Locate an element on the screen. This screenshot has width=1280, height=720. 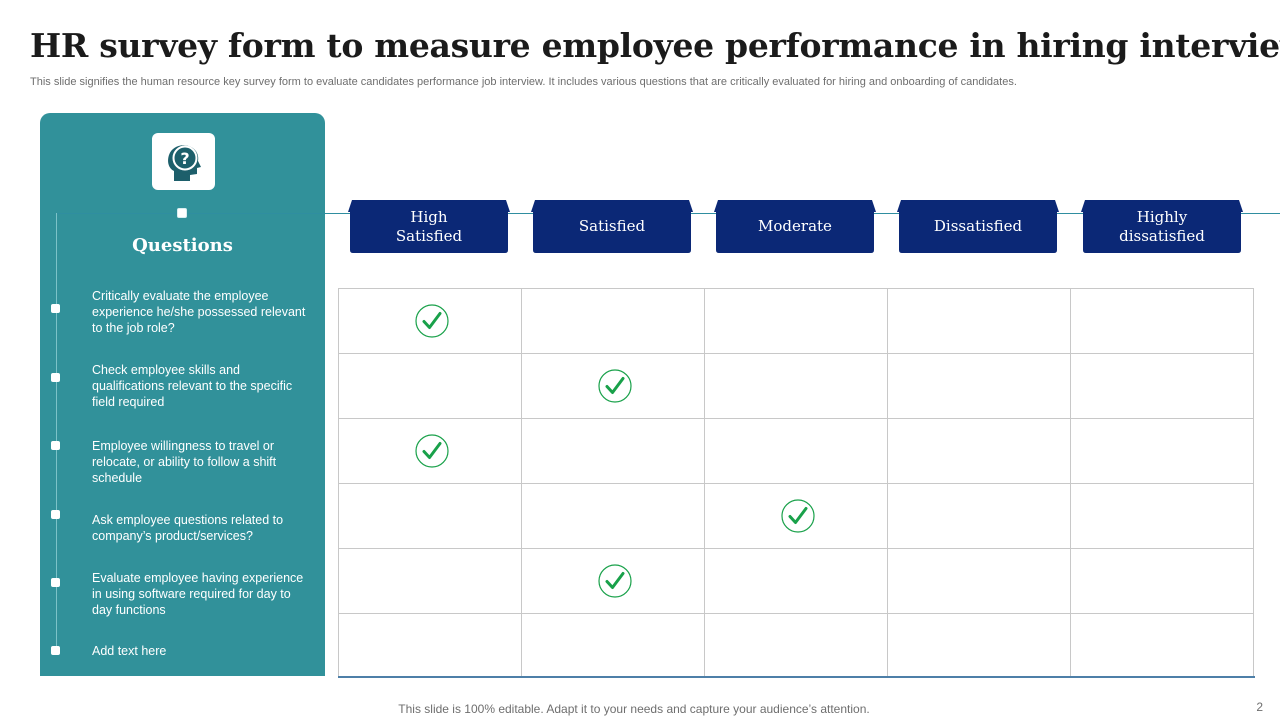
page-number: 2 is located at coordinates (1259, 707).